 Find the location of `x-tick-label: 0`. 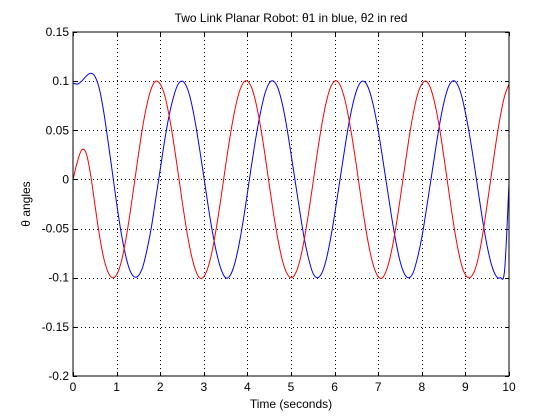

x-tick-label: 0 is located at coordinates (73, 387).